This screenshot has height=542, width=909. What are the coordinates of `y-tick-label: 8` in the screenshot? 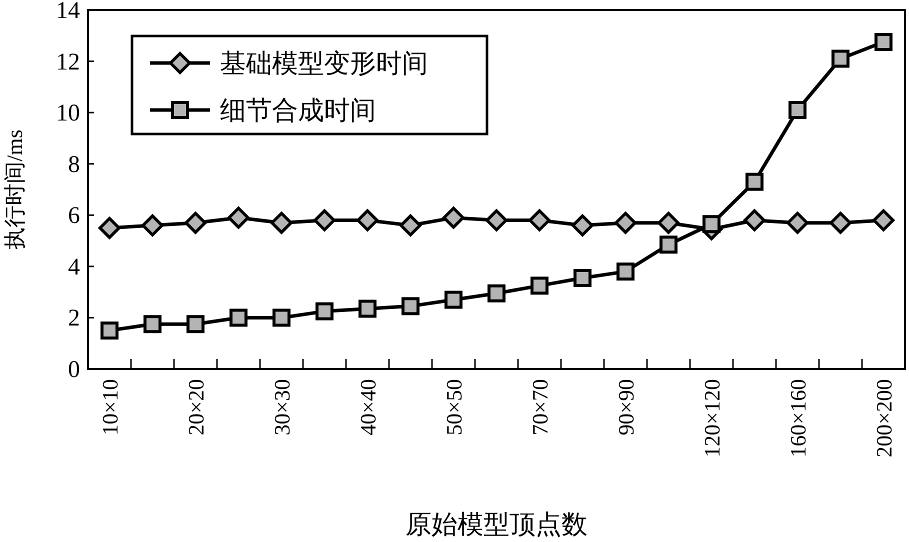 It's located at (74, 165).